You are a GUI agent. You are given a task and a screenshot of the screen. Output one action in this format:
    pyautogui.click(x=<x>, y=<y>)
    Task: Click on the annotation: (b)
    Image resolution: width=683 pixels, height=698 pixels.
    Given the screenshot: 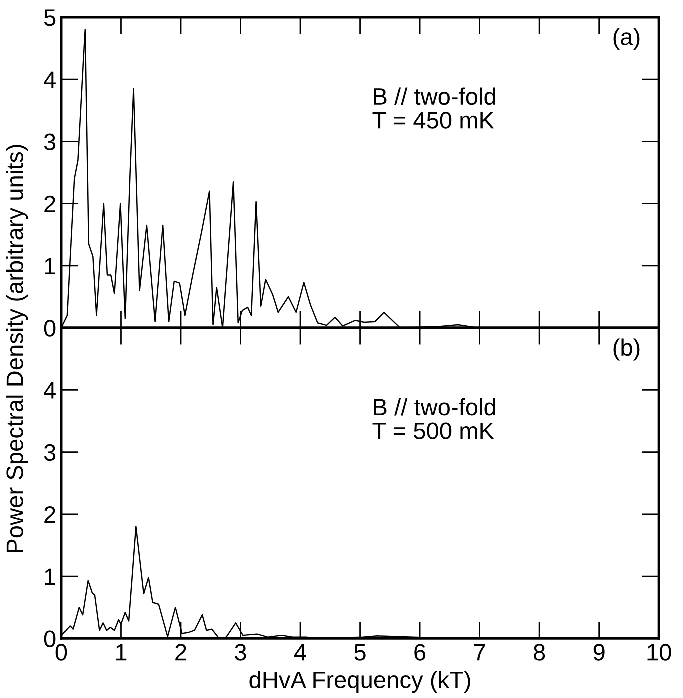 What is the action you would take?
    pyautogui.click(x=627, y=349)
    